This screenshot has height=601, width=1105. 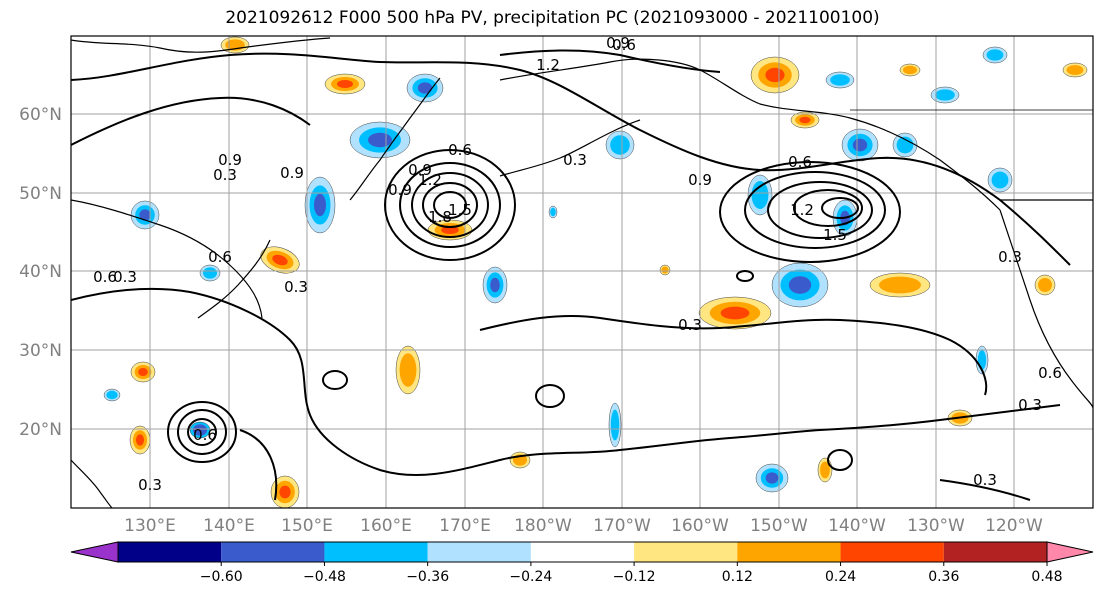 I want to click on pv-contour-typhoon-outer, so click(x=202, y=432).